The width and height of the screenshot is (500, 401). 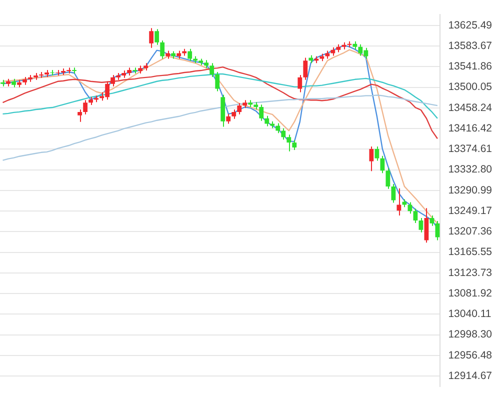 What do you see at coordinates (470, 272) in the screenshot?
I see `y-tick-label: 13123.73` at bounding box center [470, 272].